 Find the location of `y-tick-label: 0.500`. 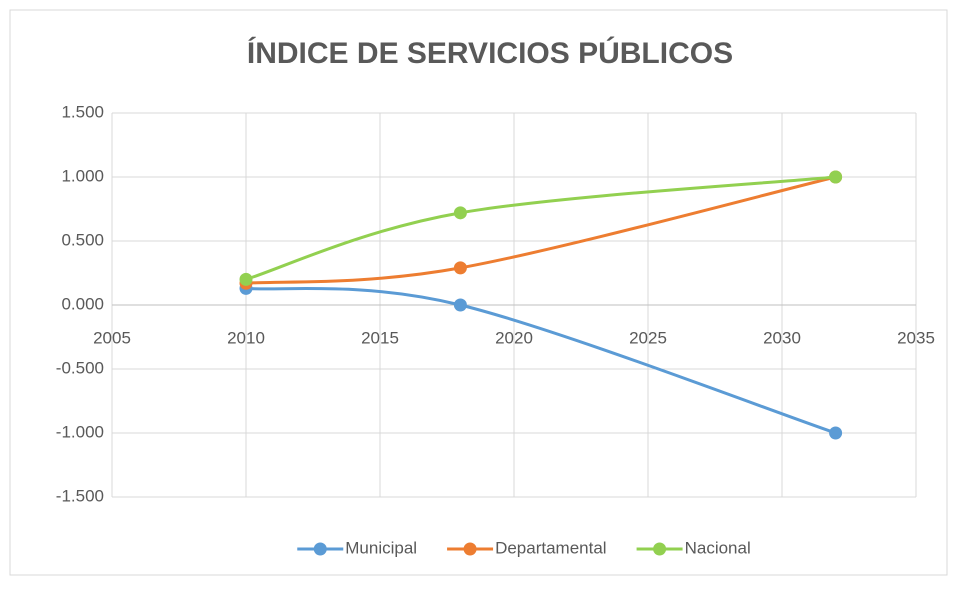

y-tick-label: 0.500 is located at coordinates (82, 239).